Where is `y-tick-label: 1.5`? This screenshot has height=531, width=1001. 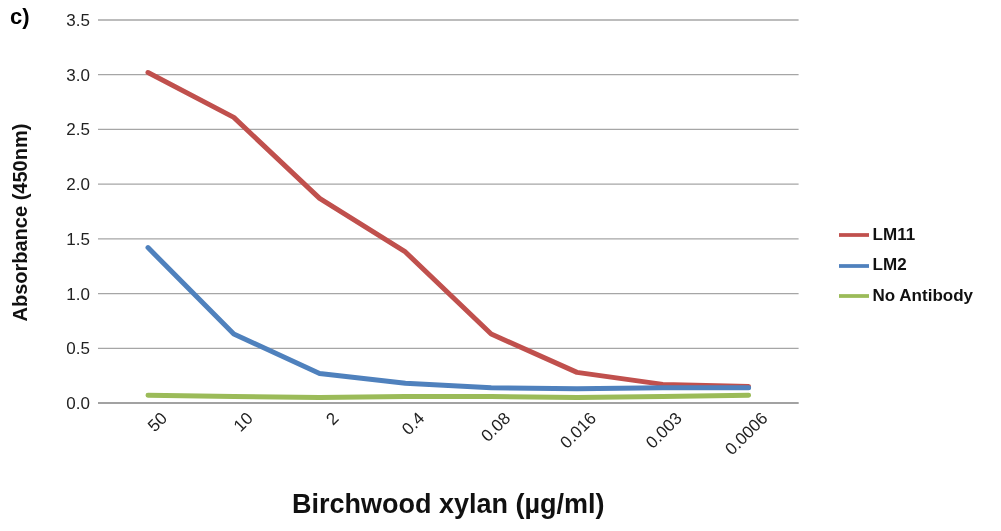 y-tick-label: 1.5 is located at coordinates (78, 239).